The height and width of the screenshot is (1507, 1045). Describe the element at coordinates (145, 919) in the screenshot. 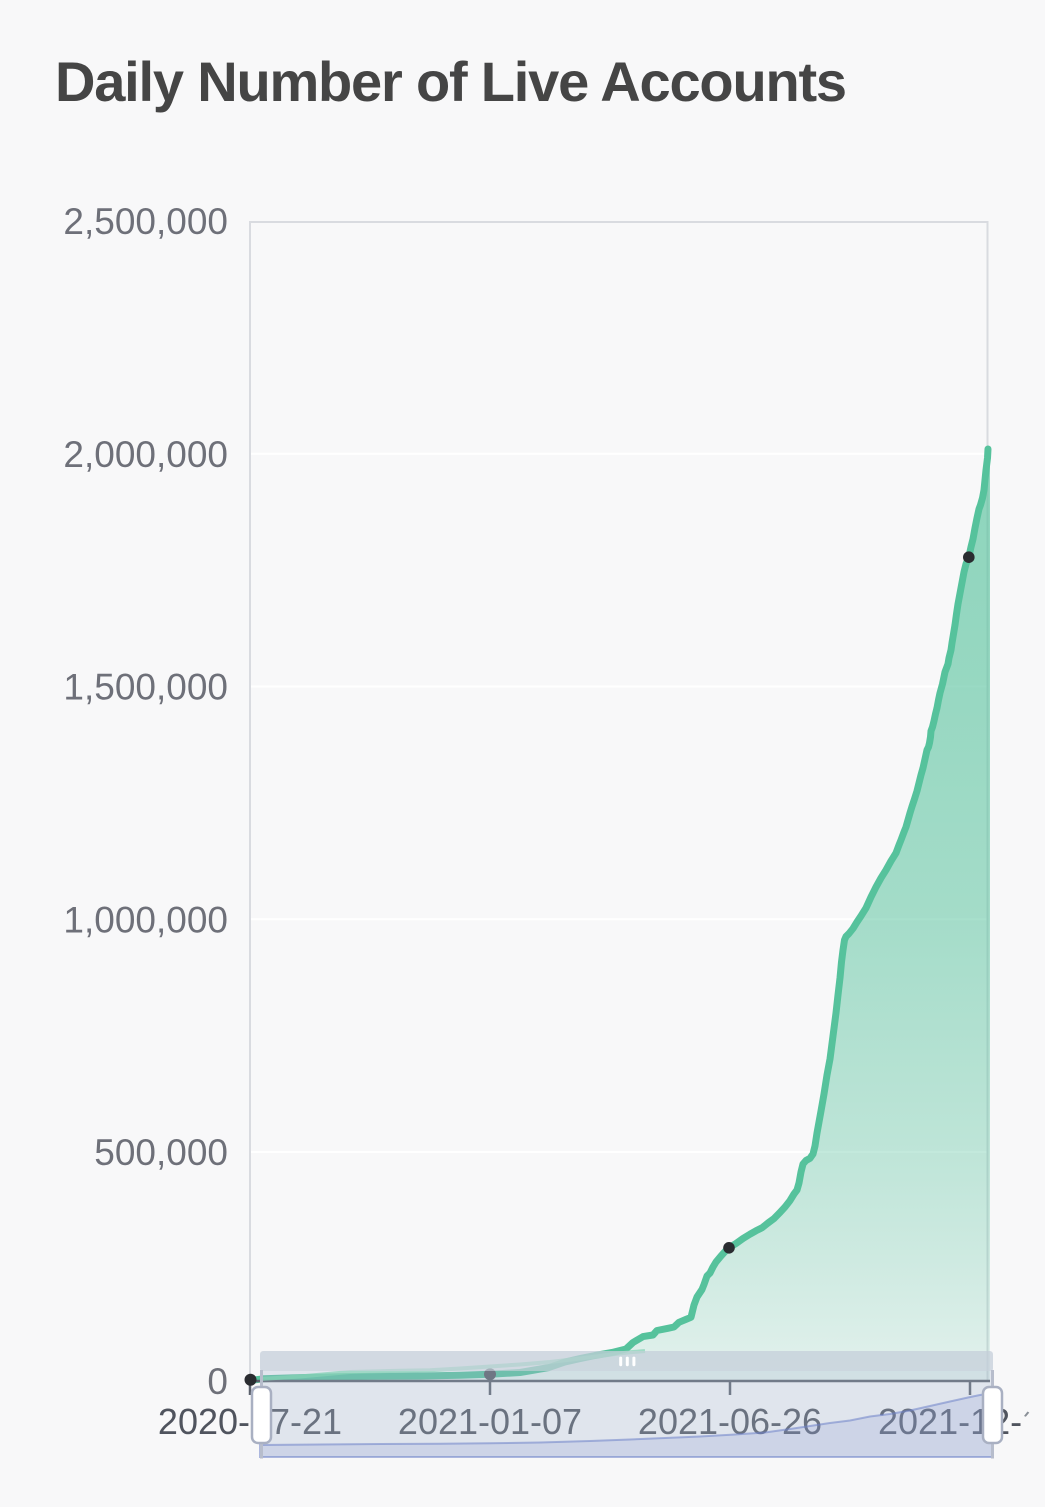

I see `svg-text: 1,000,000` at that location.